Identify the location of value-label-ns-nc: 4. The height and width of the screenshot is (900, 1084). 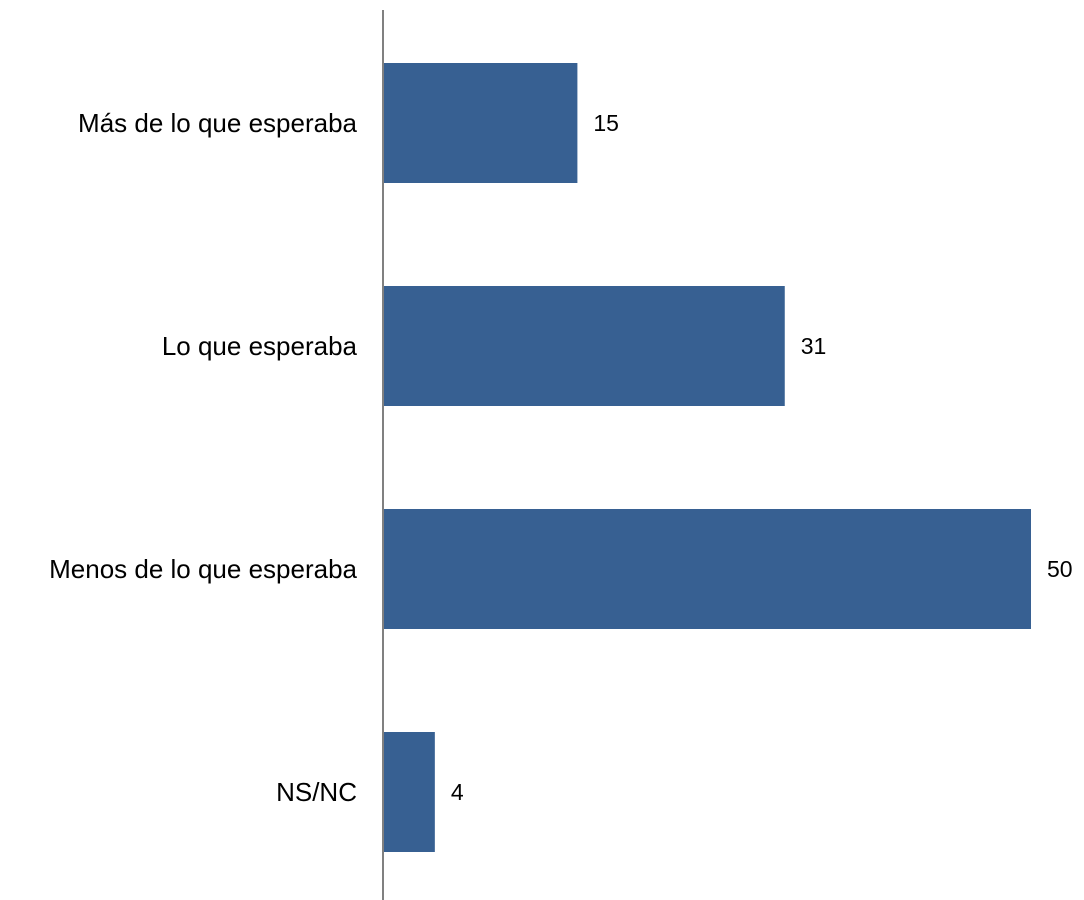
(457, 792).